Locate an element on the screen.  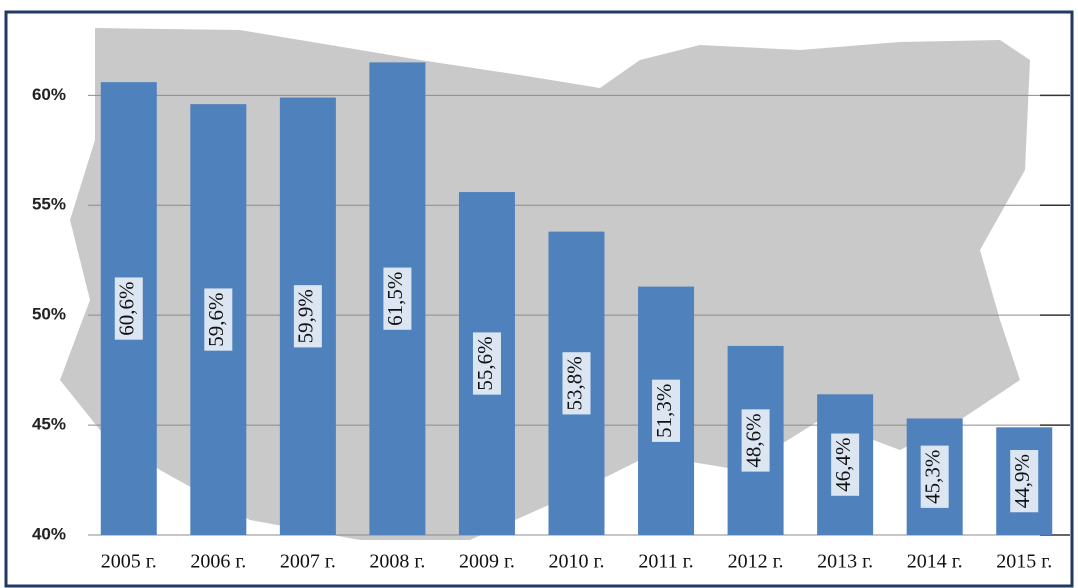
x-tick-label: 2015 г. is located at coordinates (1024, 562).